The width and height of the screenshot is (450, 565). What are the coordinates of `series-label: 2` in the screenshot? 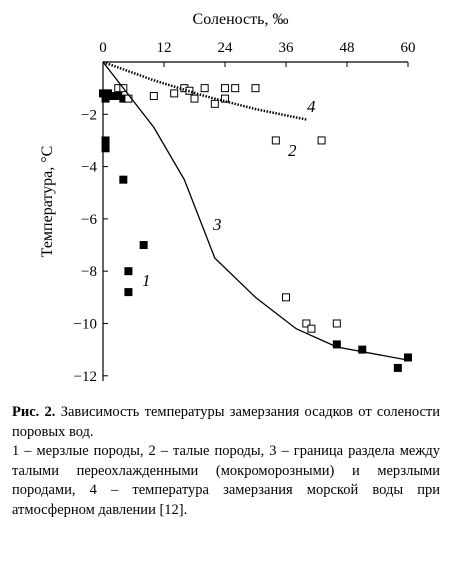 It's located at (292, 150).